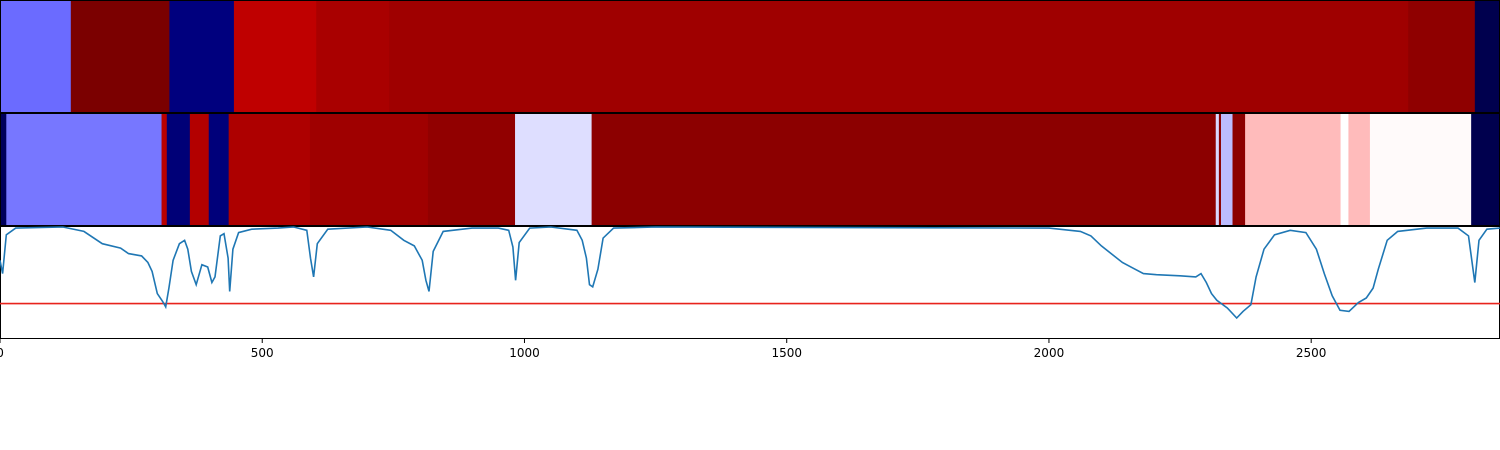 This screenshot has height=450, width=1500. I want to click on x-tick-label-0: 0, so click(2, 353).